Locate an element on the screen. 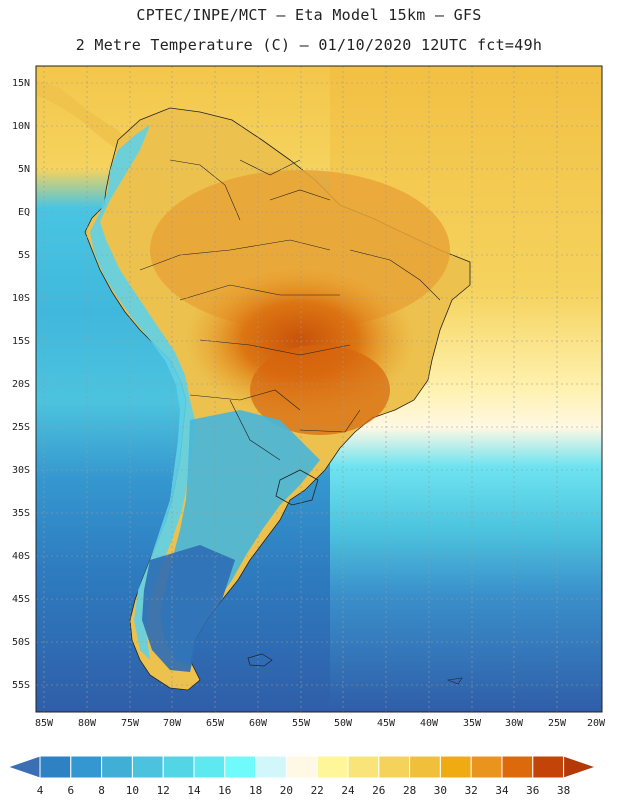  colorbar-label: 18 is located at coordinates (255, 790).